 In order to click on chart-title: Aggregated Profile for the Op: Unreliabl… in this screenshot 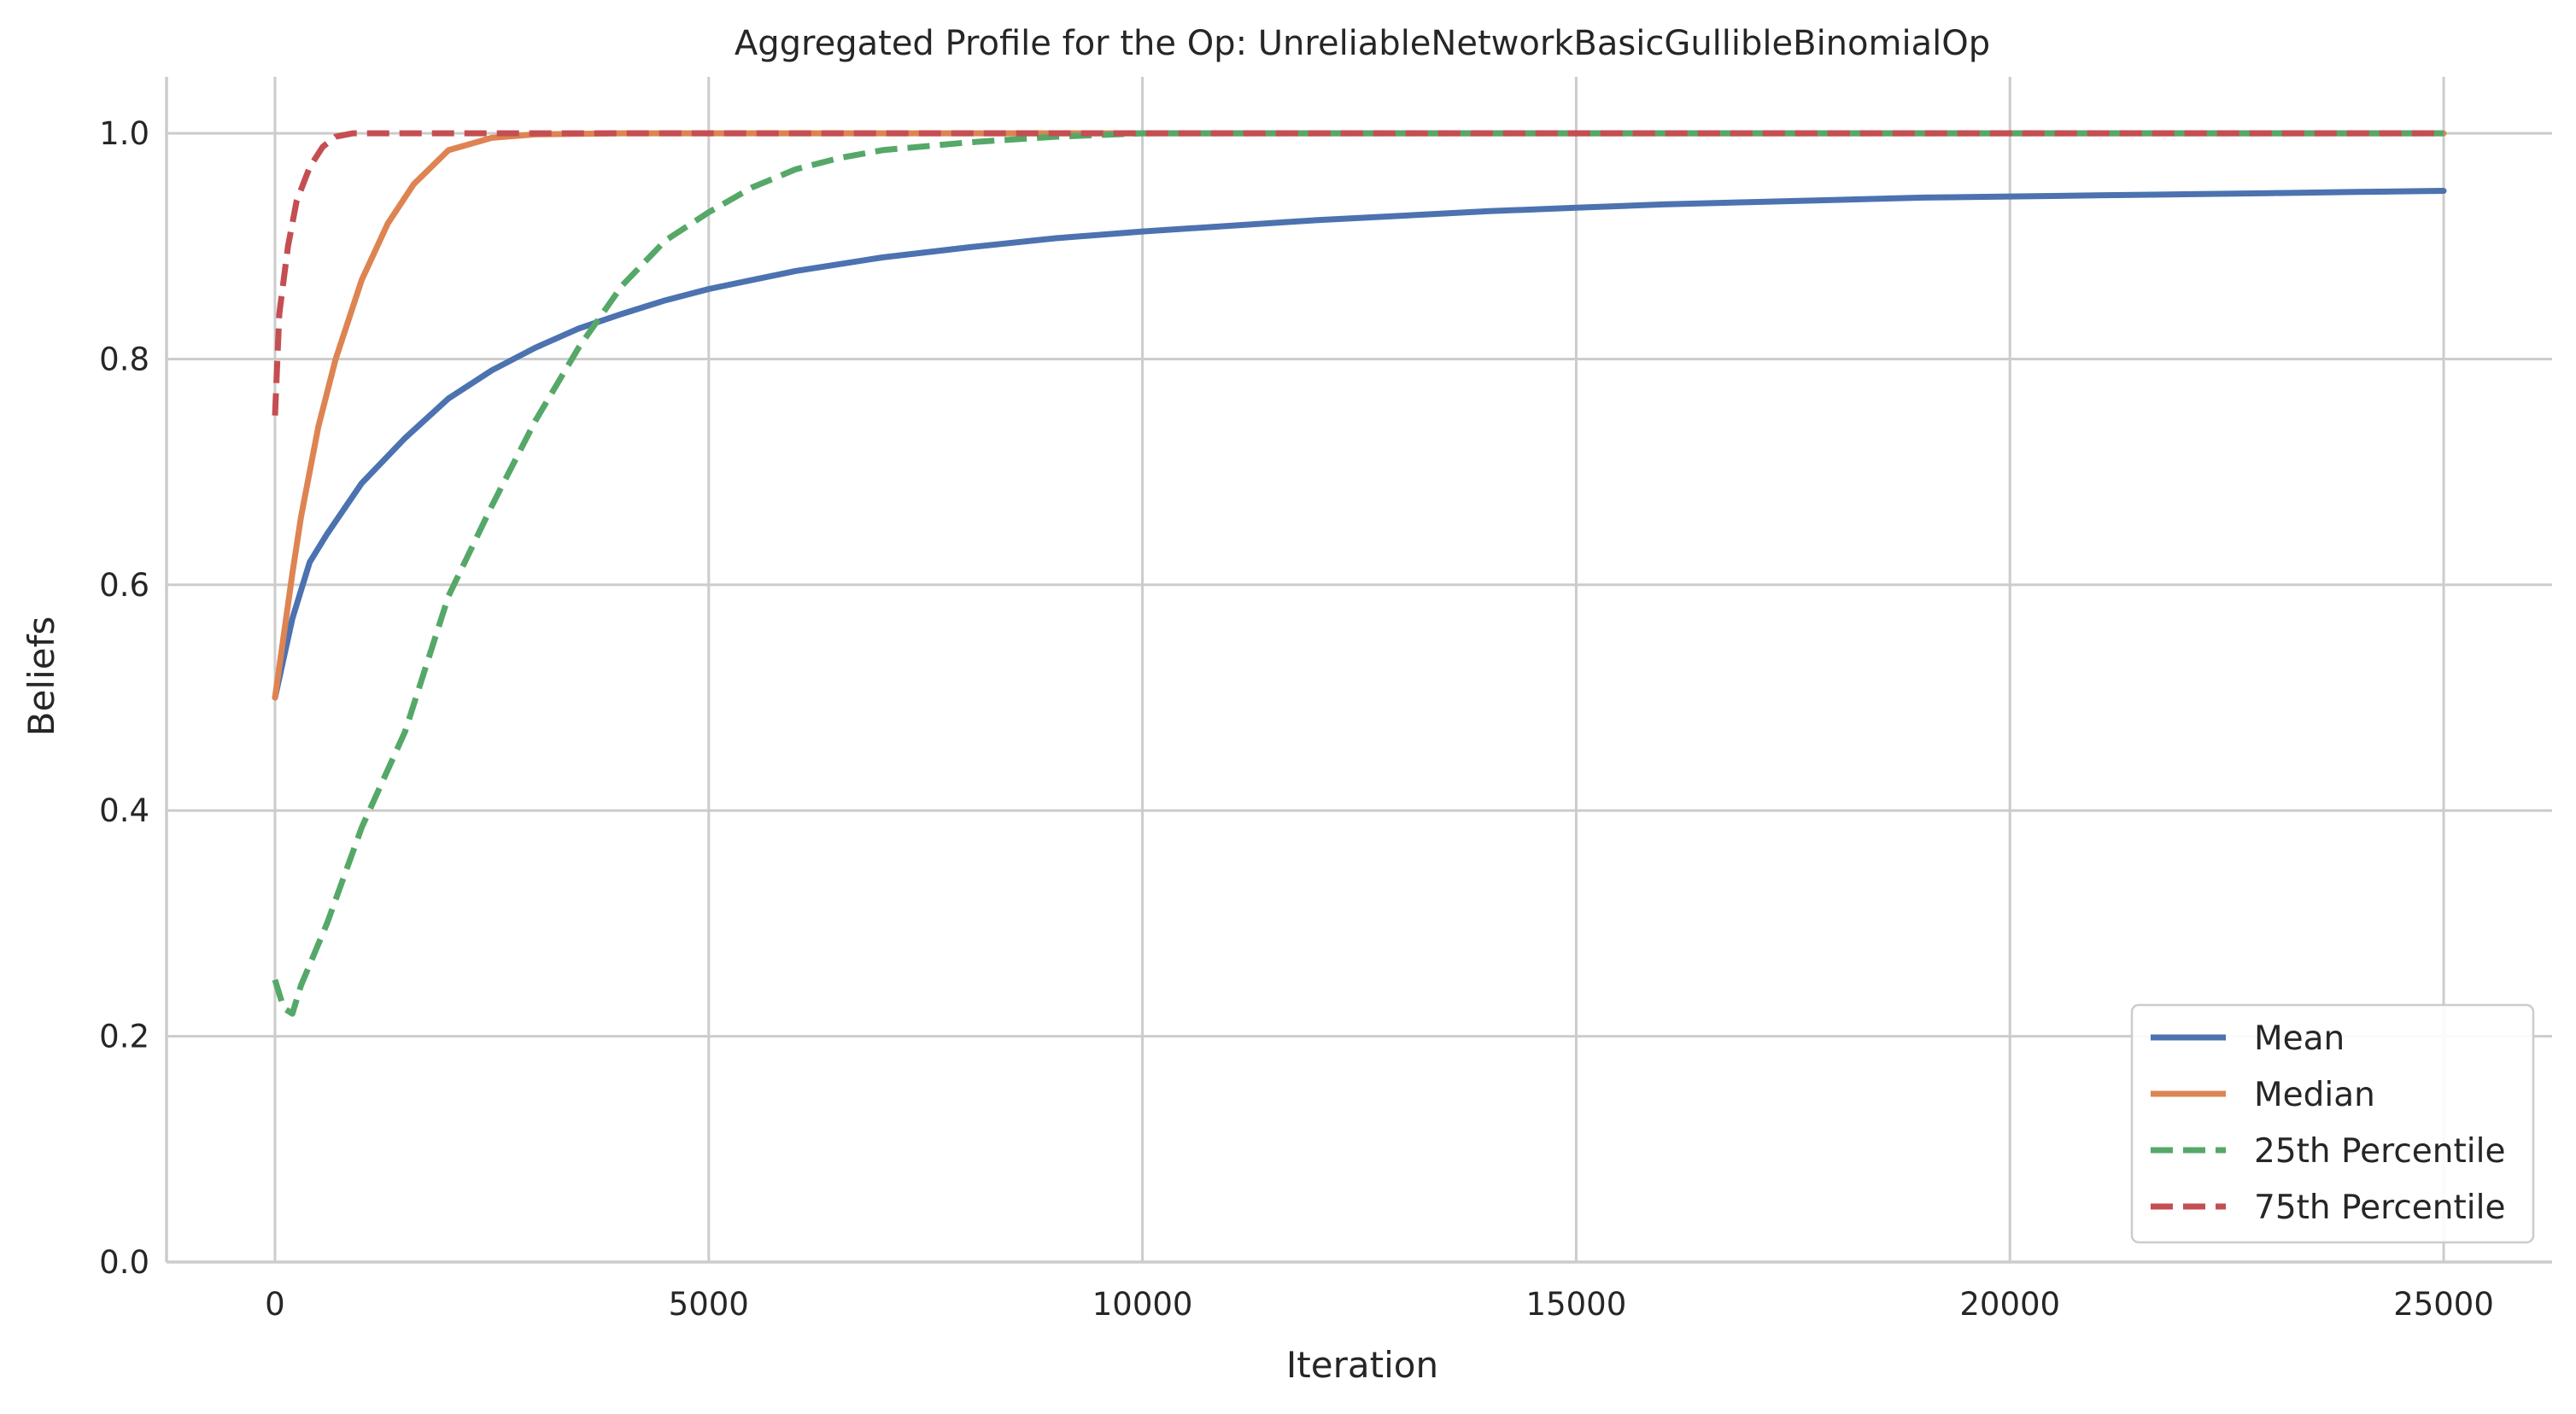, I will do `click(1362, 43)`.